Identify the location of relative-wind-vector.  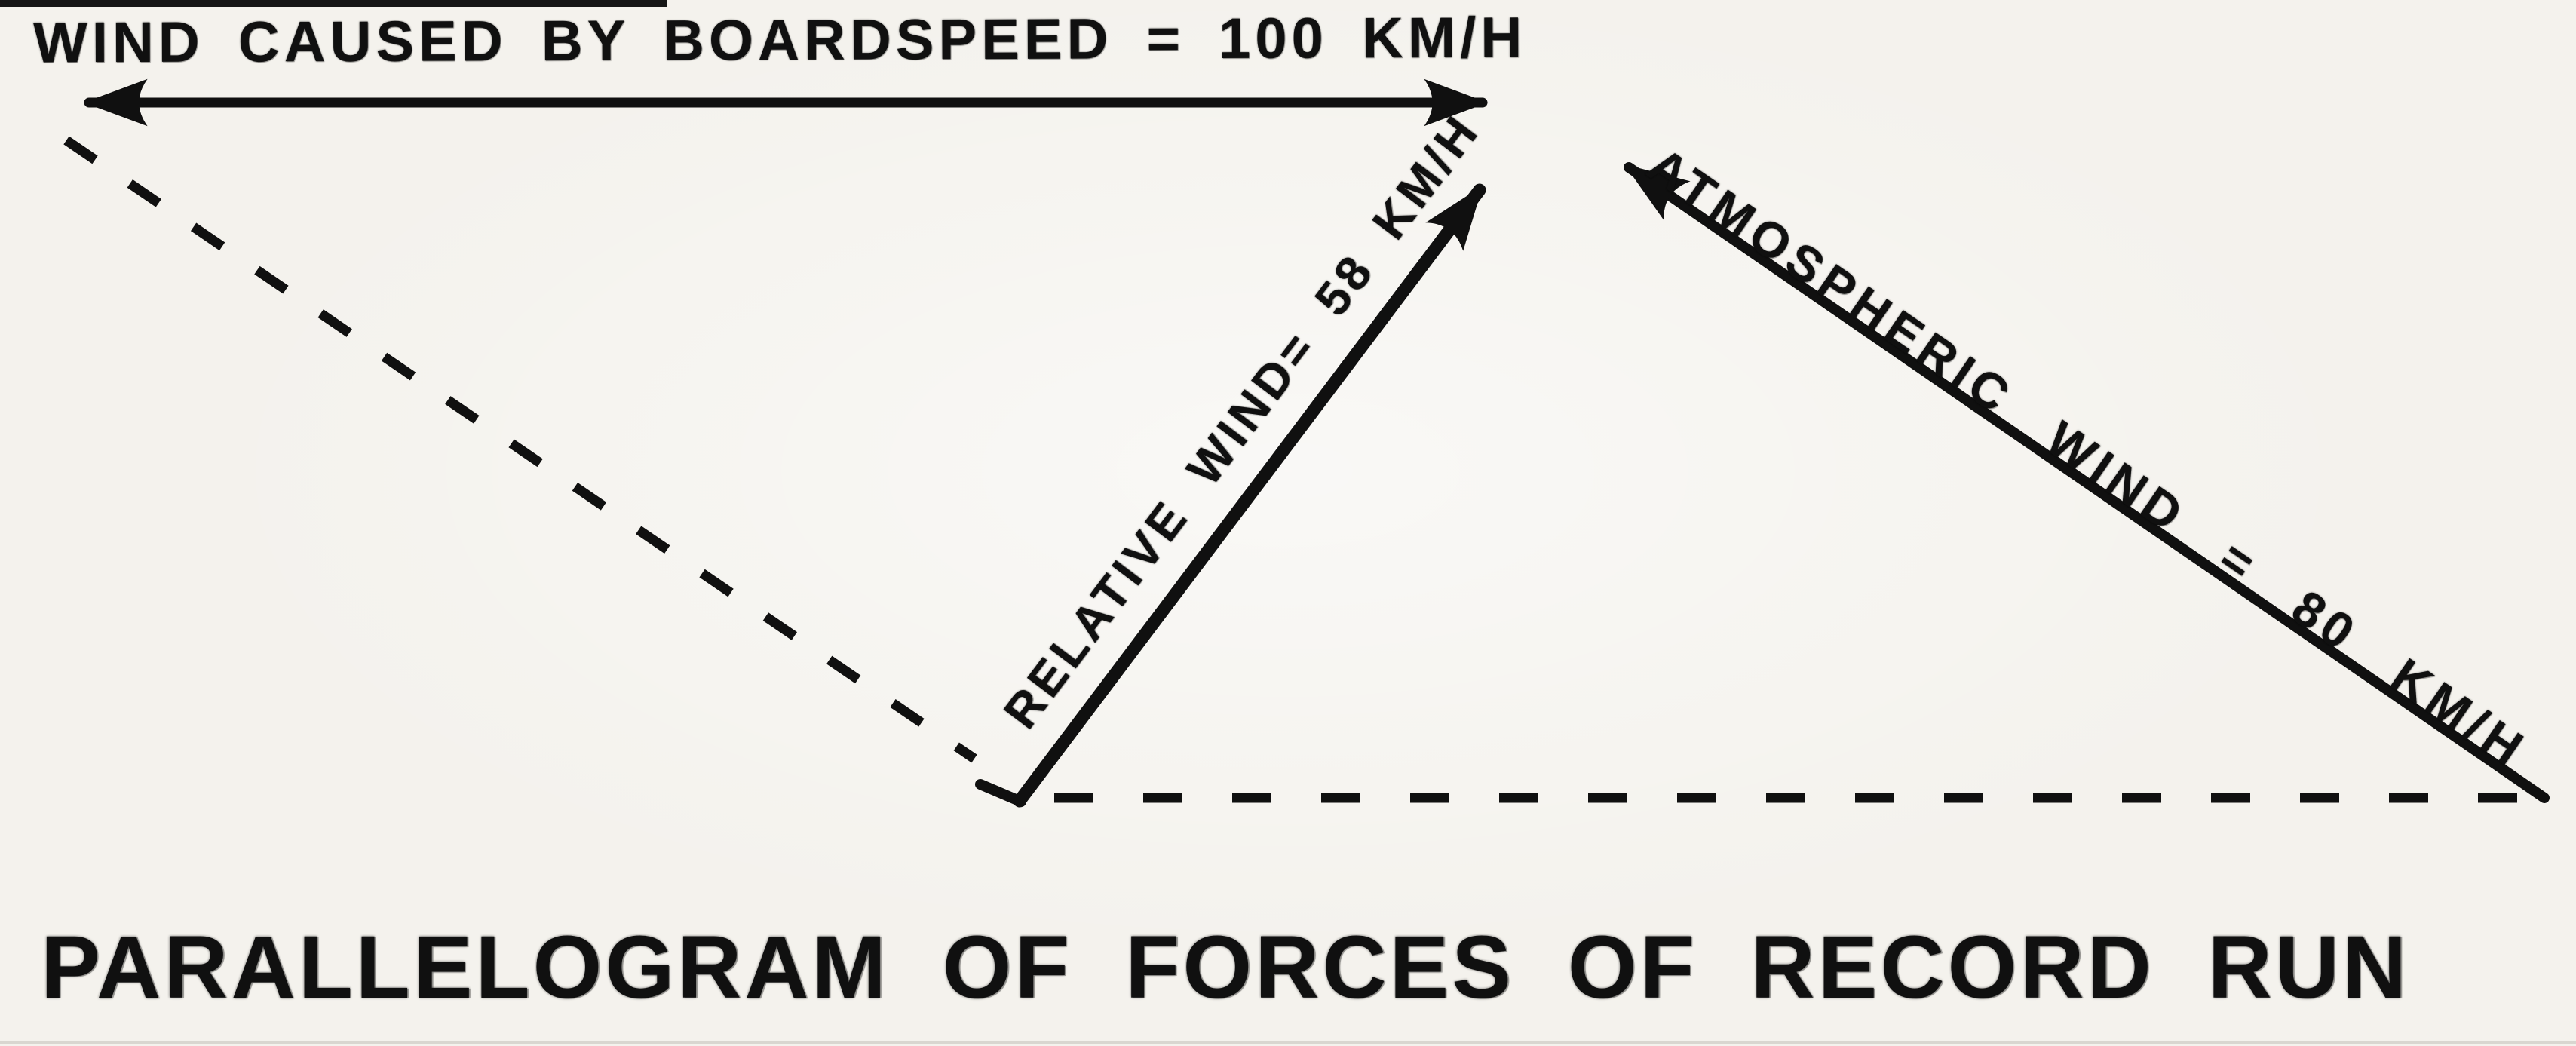
(1249, 495).